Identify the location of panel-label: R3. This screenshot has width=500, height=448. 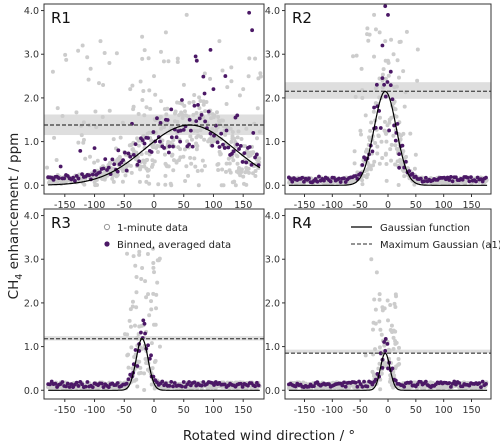
(61, 223).